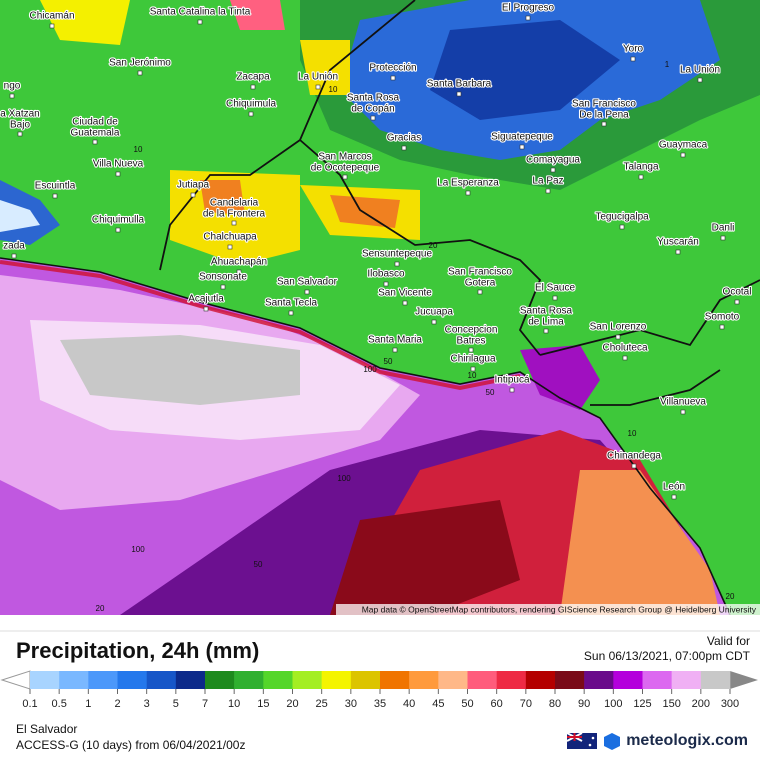 This screenshot has width=760, height=765. I want to click on place-label: León, so click(674, 487).